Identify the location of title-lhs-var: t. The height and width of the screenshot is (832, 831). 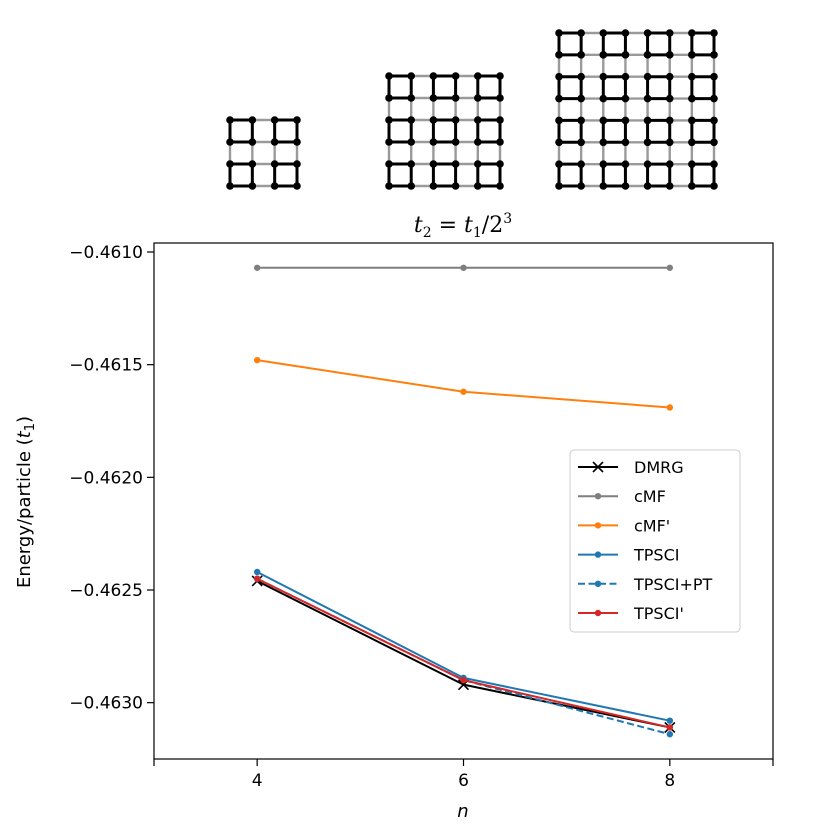
(418, 225).